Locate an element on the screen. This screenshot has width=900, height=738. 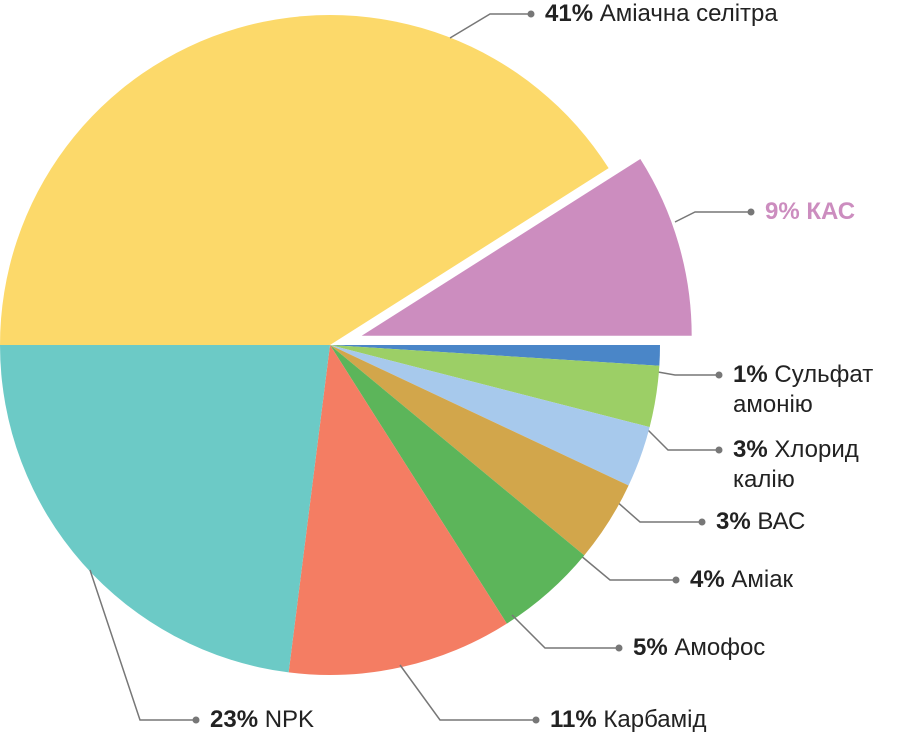
value-label: 41% is located at coordinates (569, 13).